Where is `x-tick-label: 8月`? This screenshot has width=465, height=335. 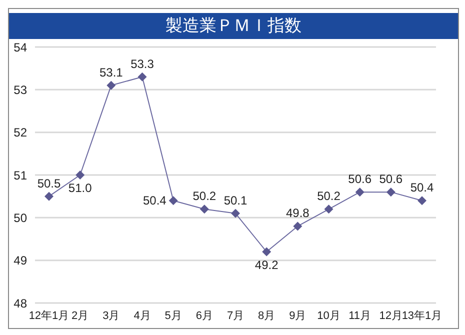 x-tick-label: 8月 is located at coordinates (267, 316).